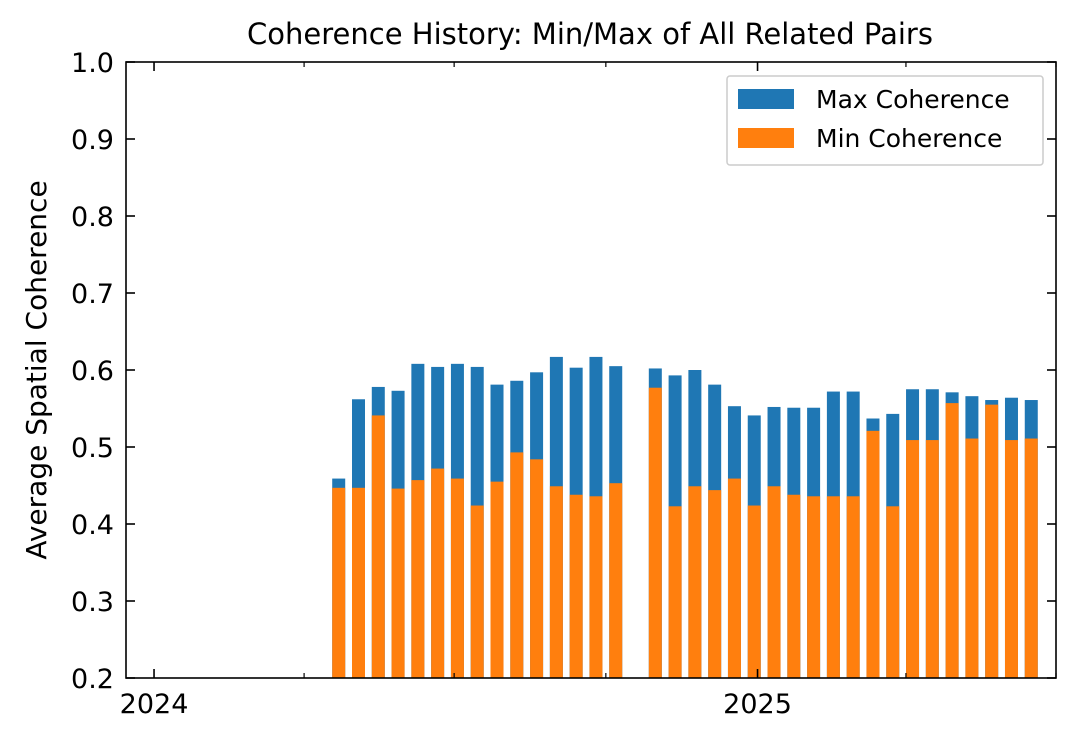 The width and height of the screenshot is (1077, 741). What do you see at coordinates (92, 448) in the screenshot?
I see `y-tick-label: 0.5` at bounding box center [92, 448].